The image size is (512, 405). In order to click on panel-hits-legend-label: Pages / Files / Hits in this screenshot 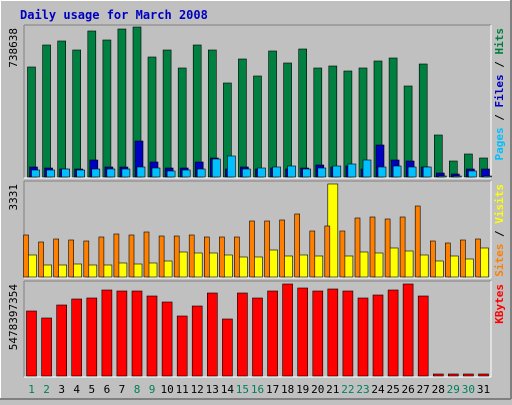, I will do `click(499, 94)`.